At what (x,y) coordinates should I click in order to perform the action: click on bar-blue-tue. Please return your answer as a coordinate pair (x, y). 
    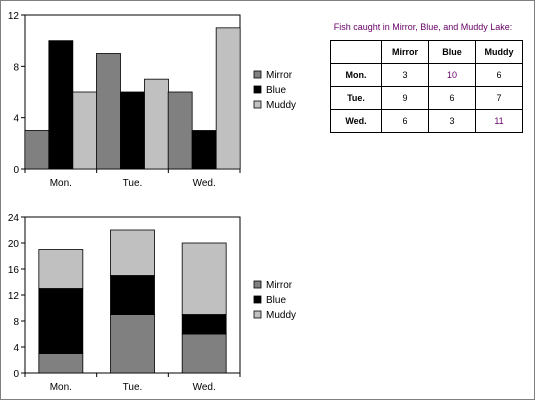
    Looking at the image, I should click on (132, 130).